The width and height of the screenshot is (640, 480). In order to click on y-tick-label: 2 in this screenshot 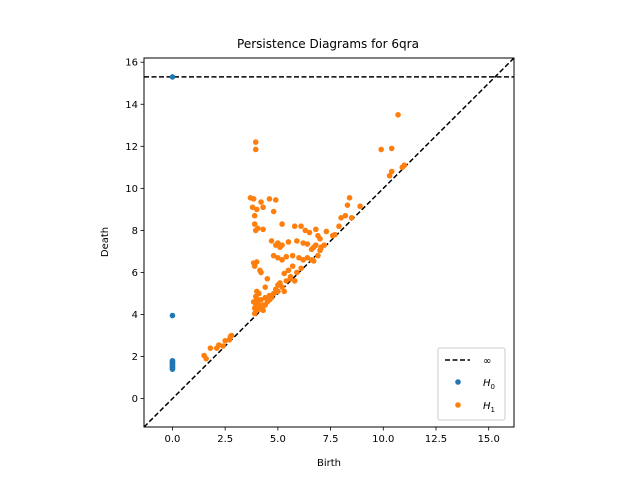, I will do `click(135, 357)`.